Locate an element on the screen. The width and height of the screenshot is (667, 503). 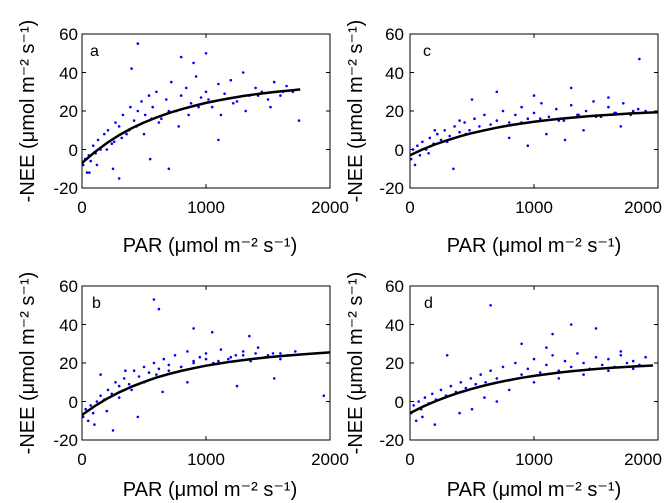
panel-c-letter: c is located at coordinates (427, 51).